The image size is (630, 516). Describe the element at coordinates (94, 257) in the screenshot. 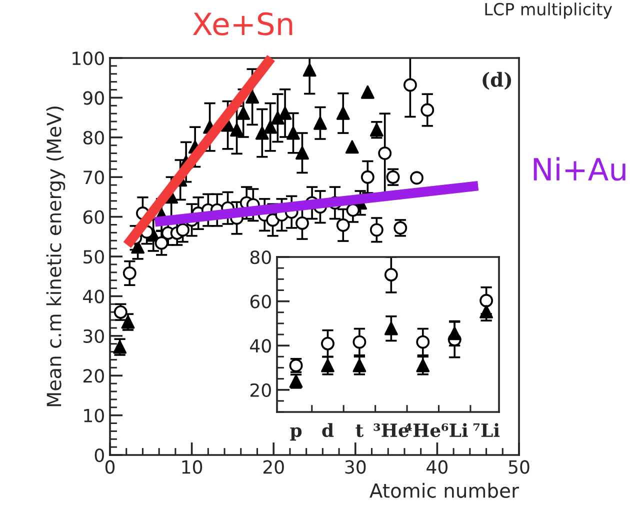

I see `y-tick-label: 50` at that location.